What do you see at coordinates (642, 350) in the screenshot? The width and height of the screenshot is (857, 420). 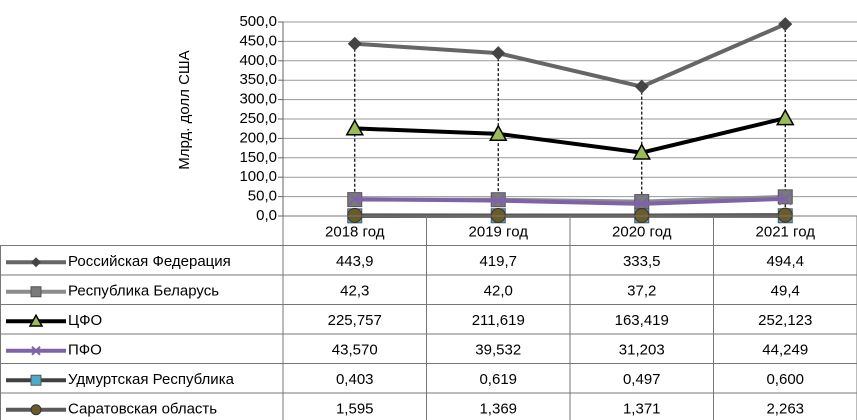 I see `table-cell: 31,203` at bounding box center [642, 350].